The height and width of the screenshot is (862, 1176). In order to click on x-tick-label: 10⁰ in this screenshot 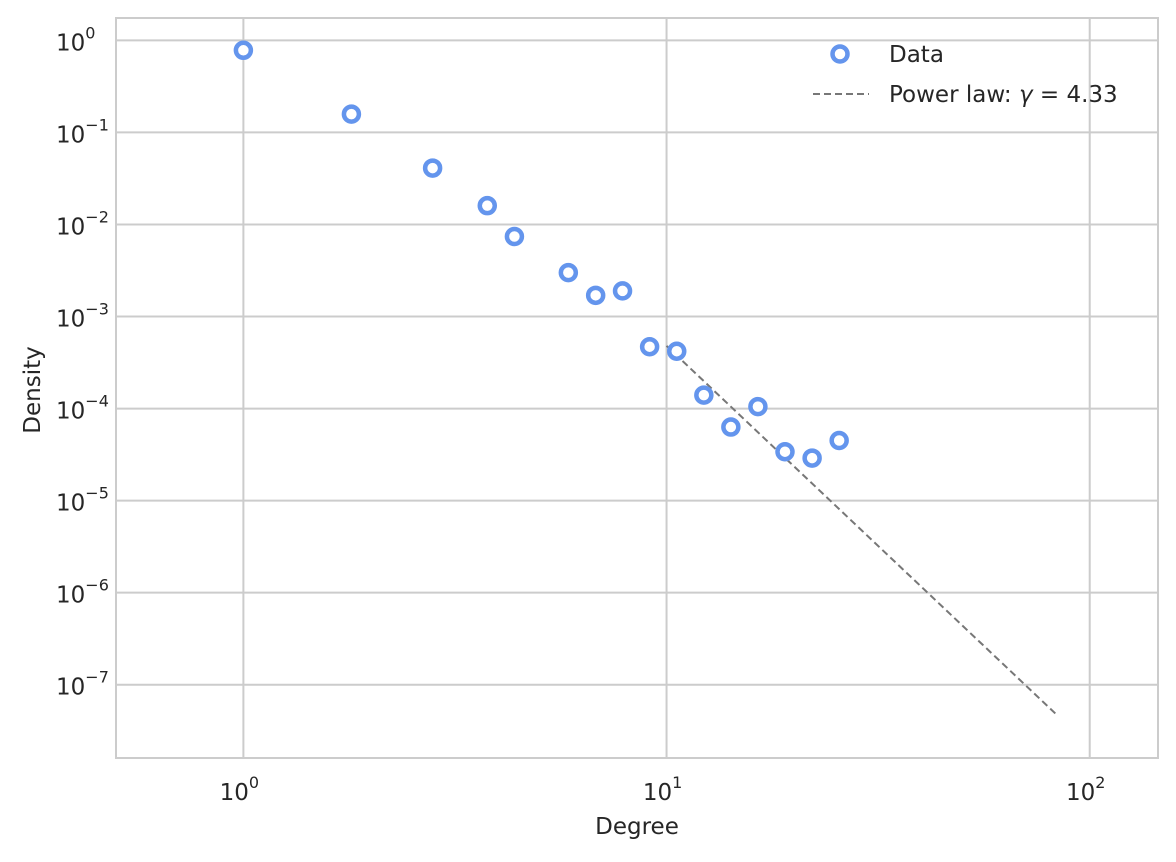, I will do `click(239, 789)`.